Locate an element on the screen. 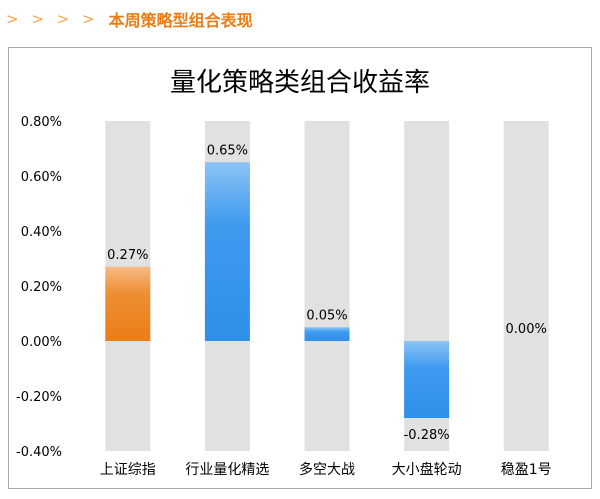 The width and height of the screenshot is (600, 499). section-title: 本周策略型组合表现 is located at coordinates (180, 20).